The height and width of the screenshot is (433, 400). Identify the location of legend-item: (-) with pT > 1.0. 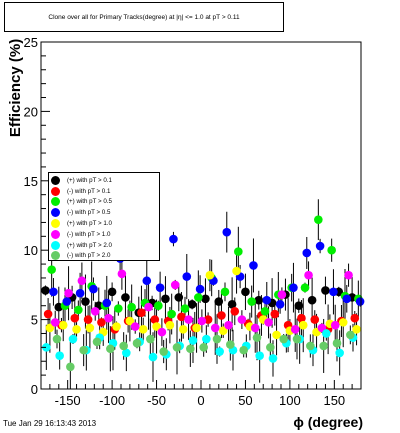
(105, 234).